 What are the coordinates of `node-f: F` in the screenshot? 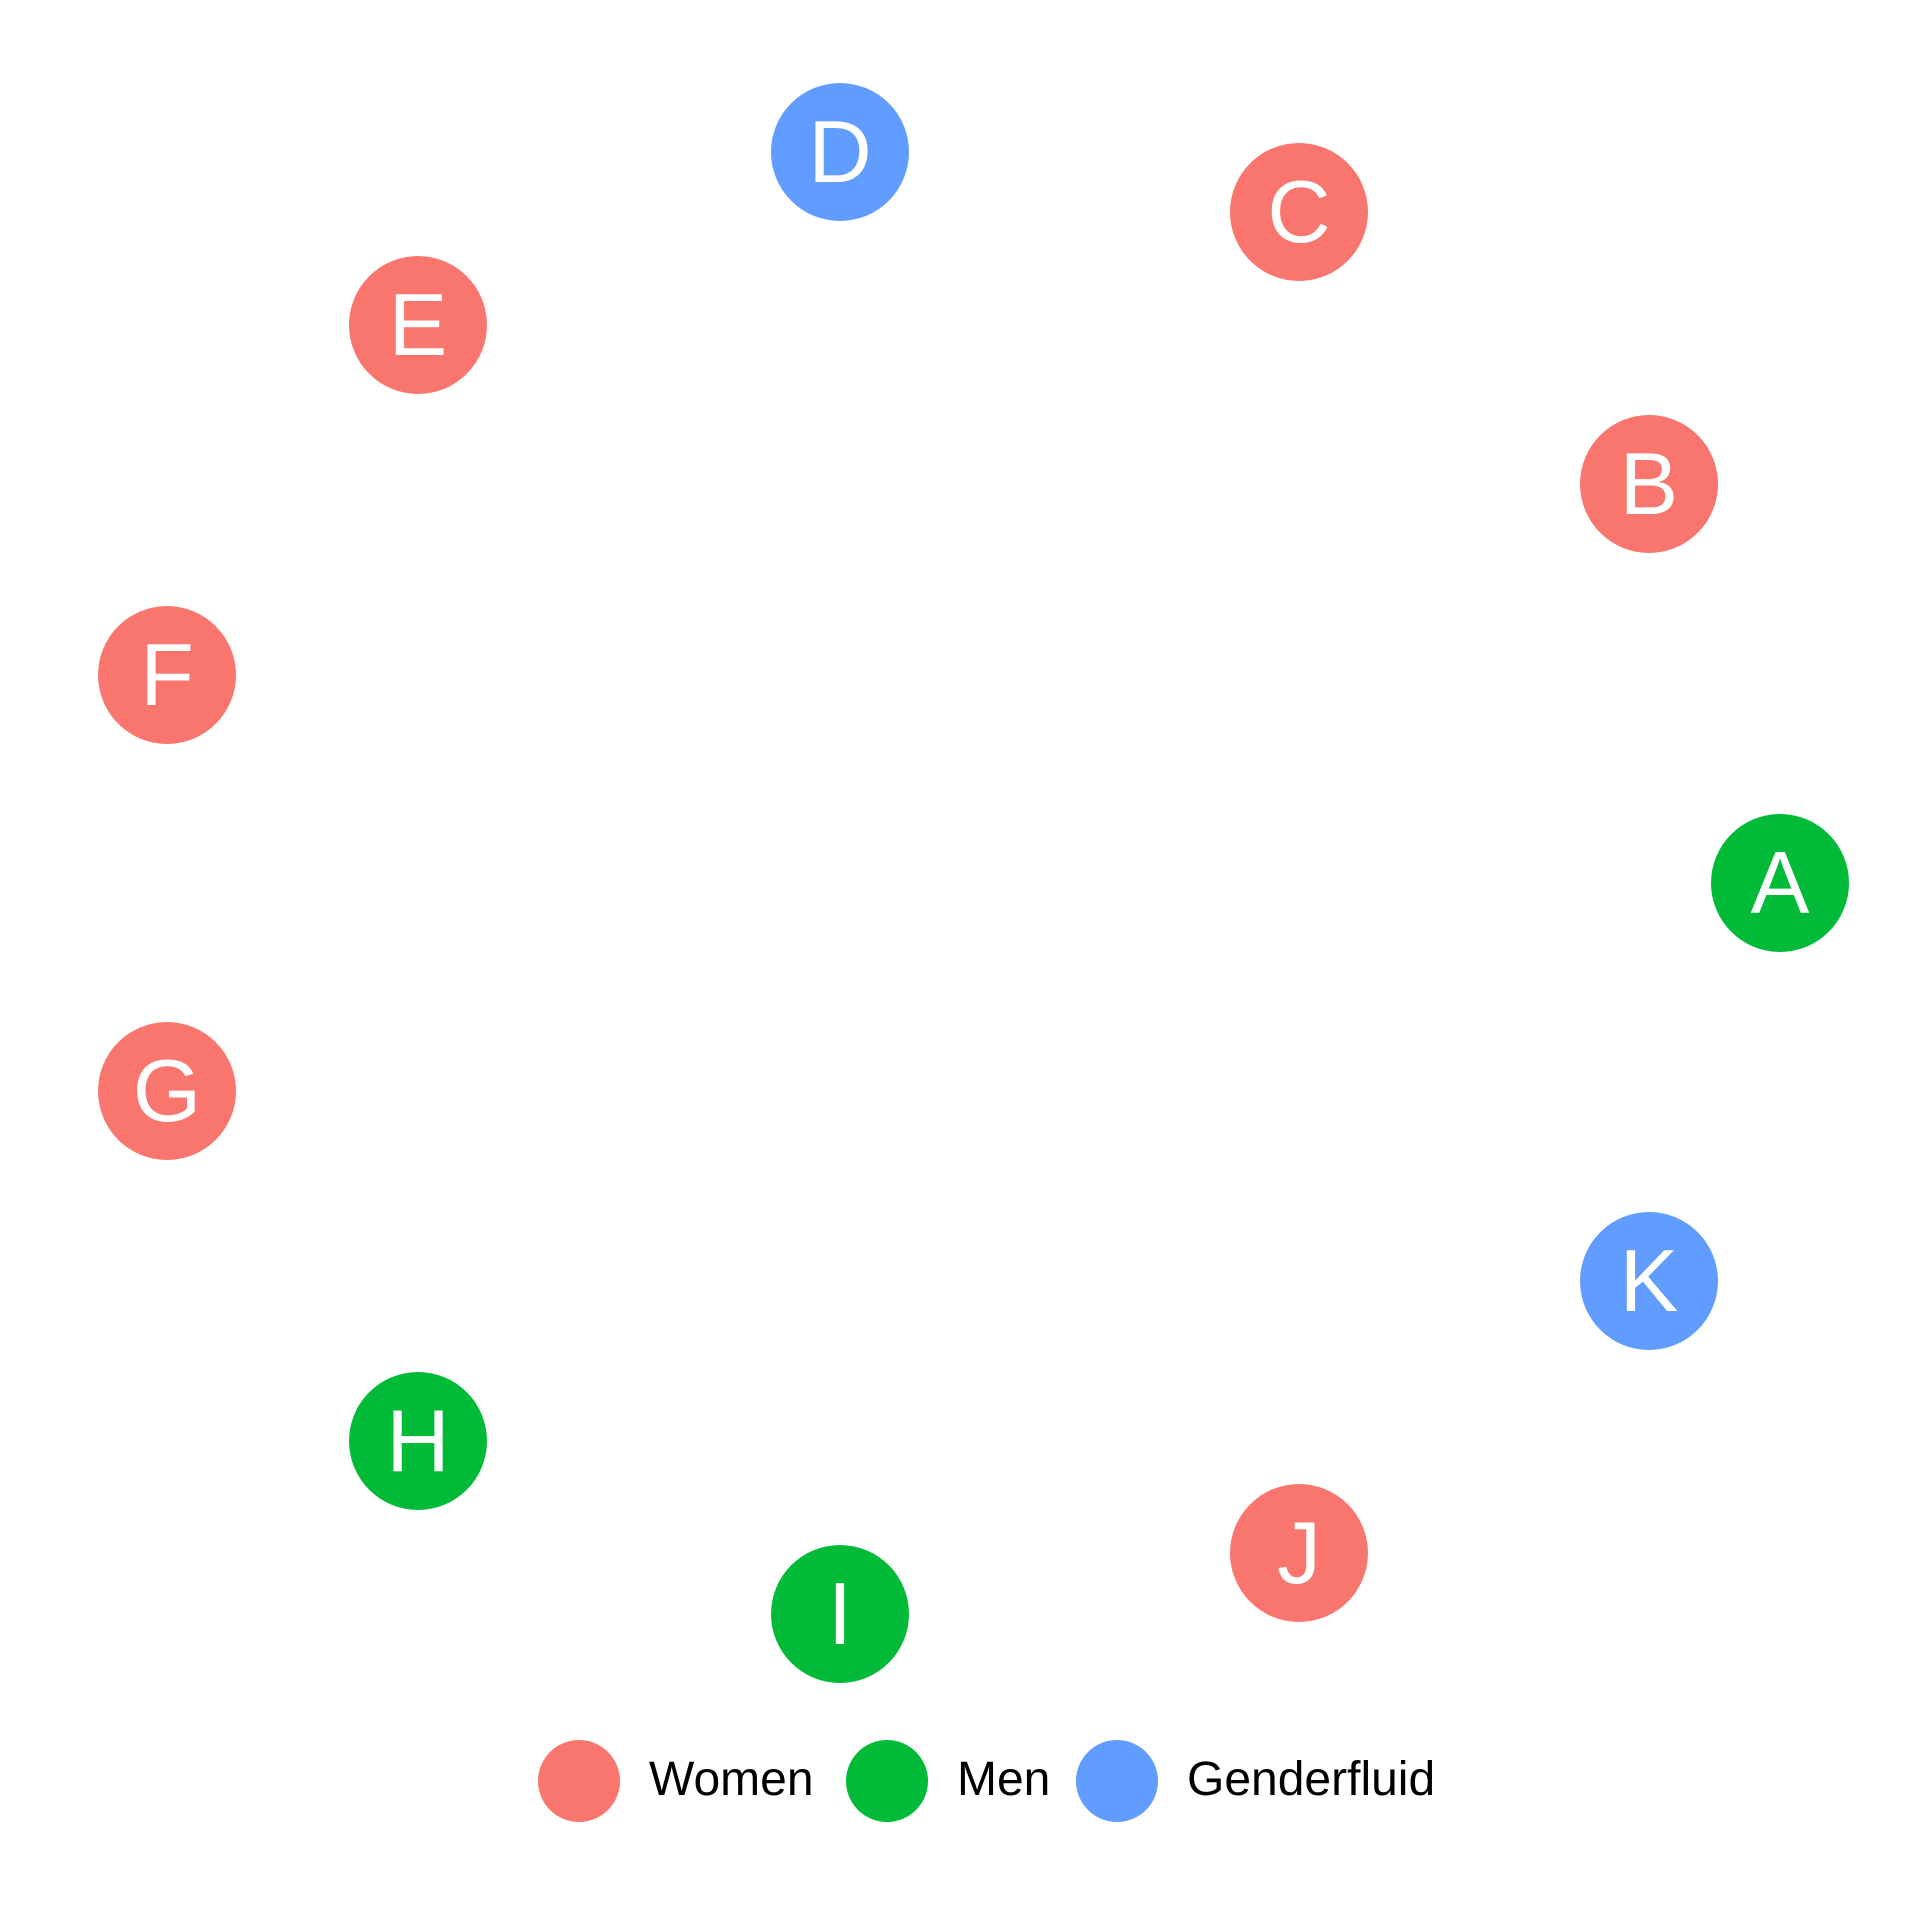 It's located at (167, 675).